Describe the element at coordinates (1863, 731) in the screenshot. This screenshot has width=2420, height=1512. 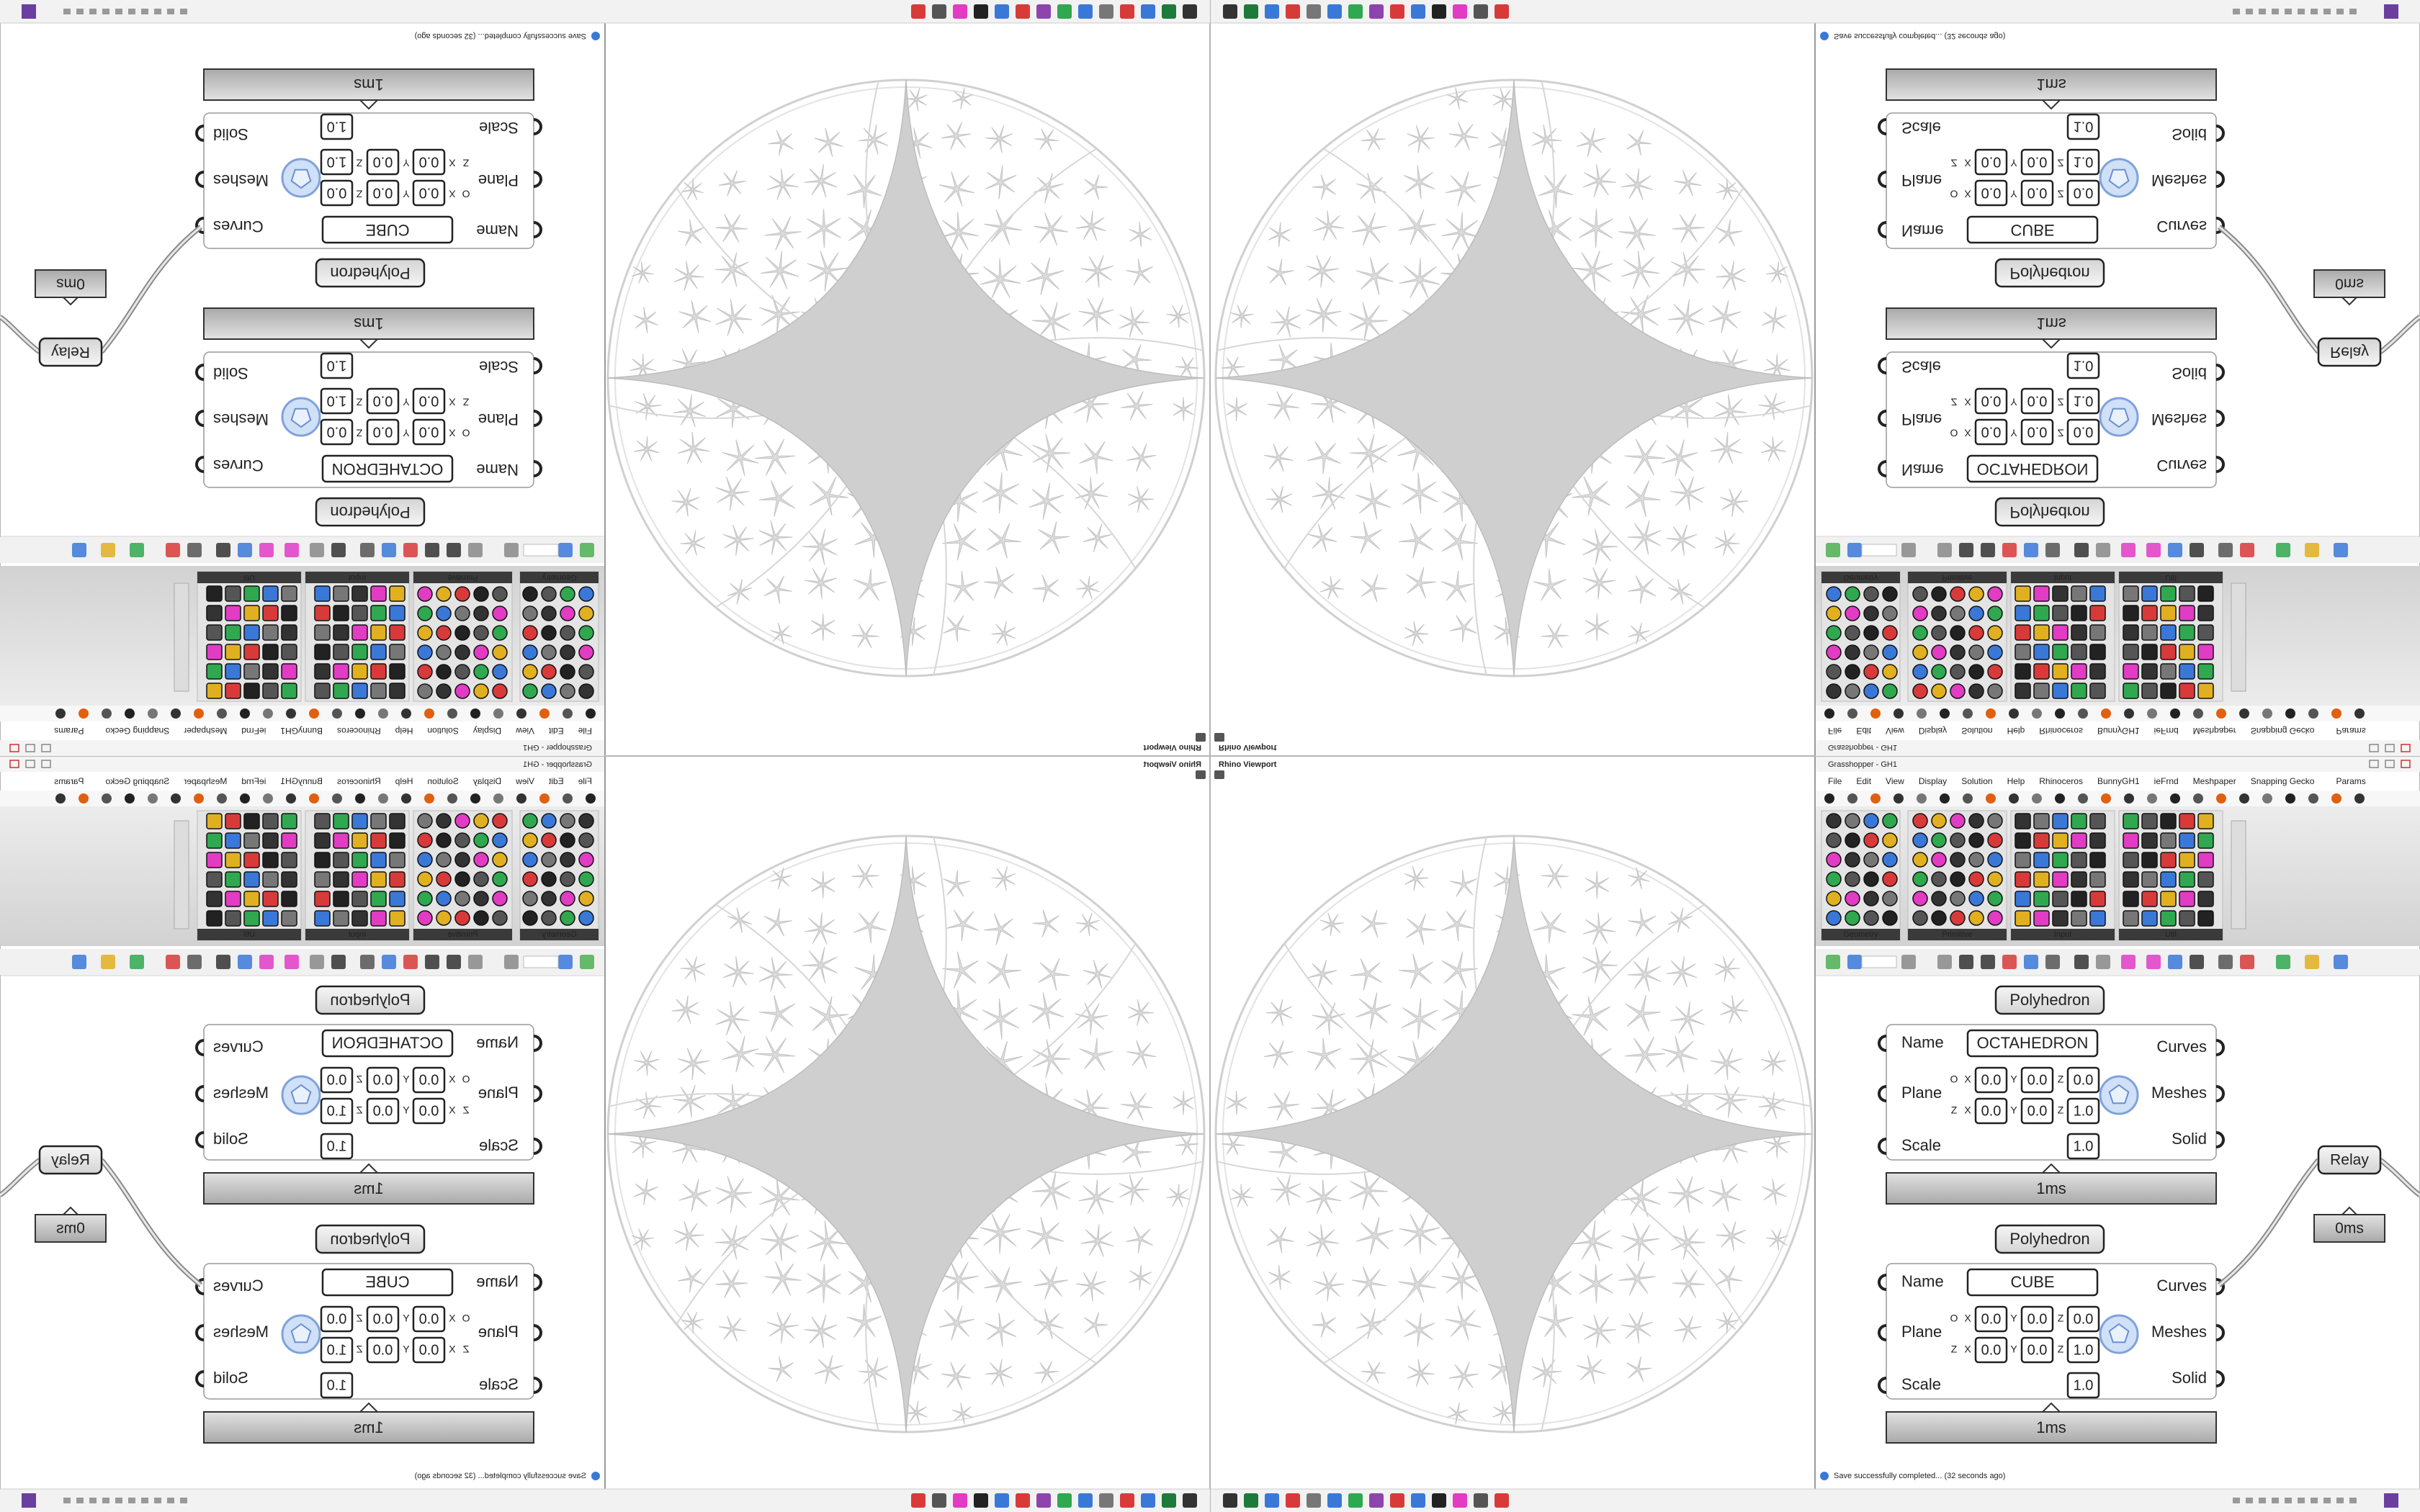
I see `menu-item: Edit` at that location.